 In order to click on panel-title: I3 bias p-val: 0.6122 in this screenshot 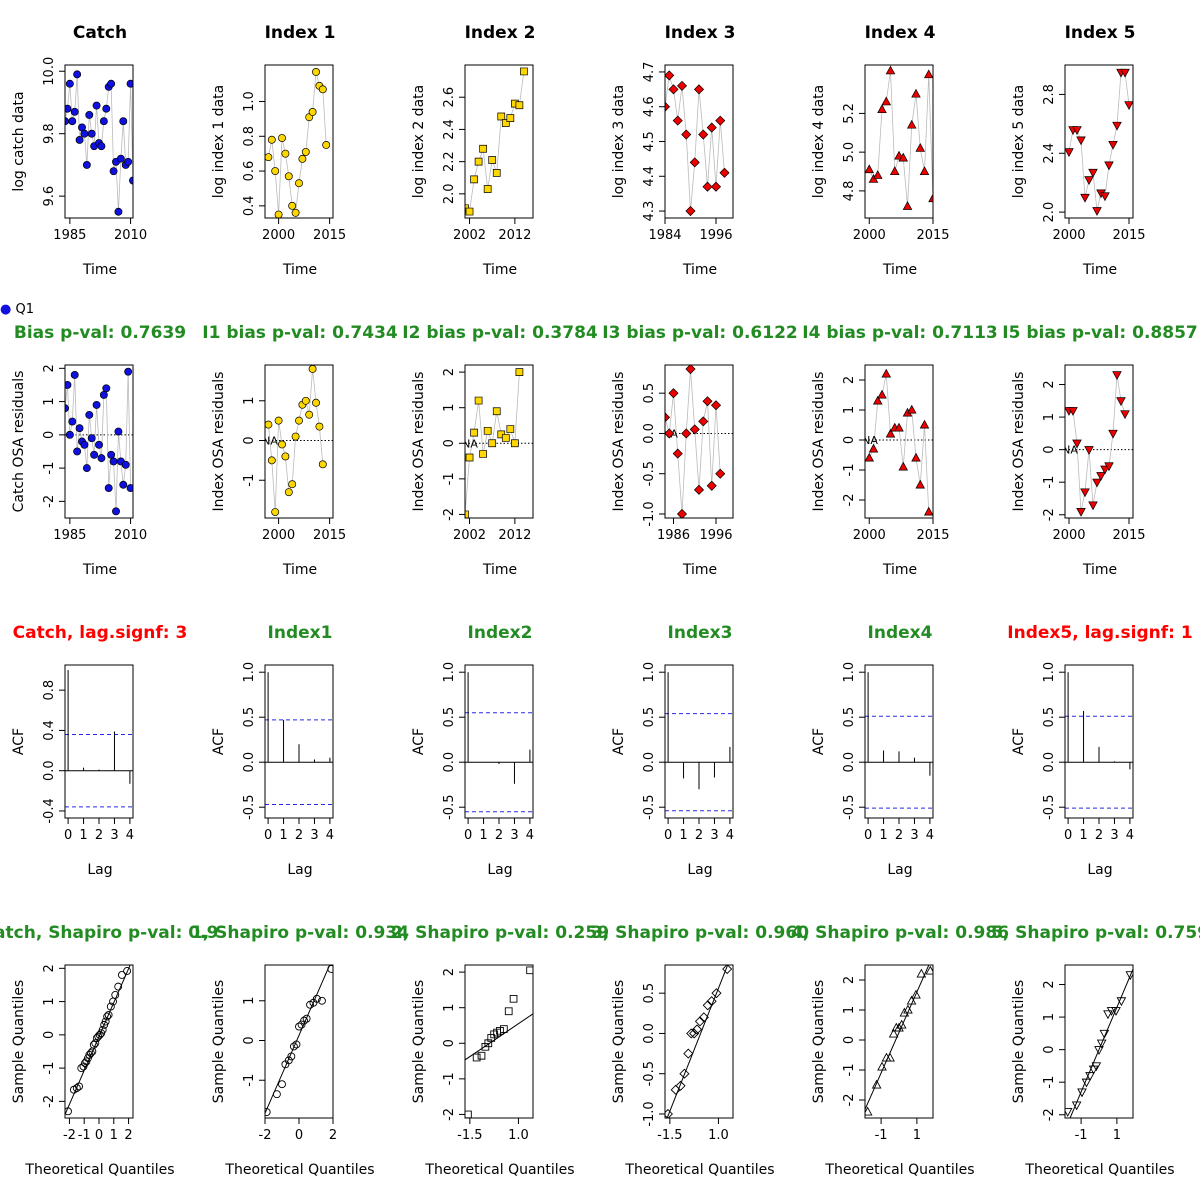, I will do `click(700, 333)`.